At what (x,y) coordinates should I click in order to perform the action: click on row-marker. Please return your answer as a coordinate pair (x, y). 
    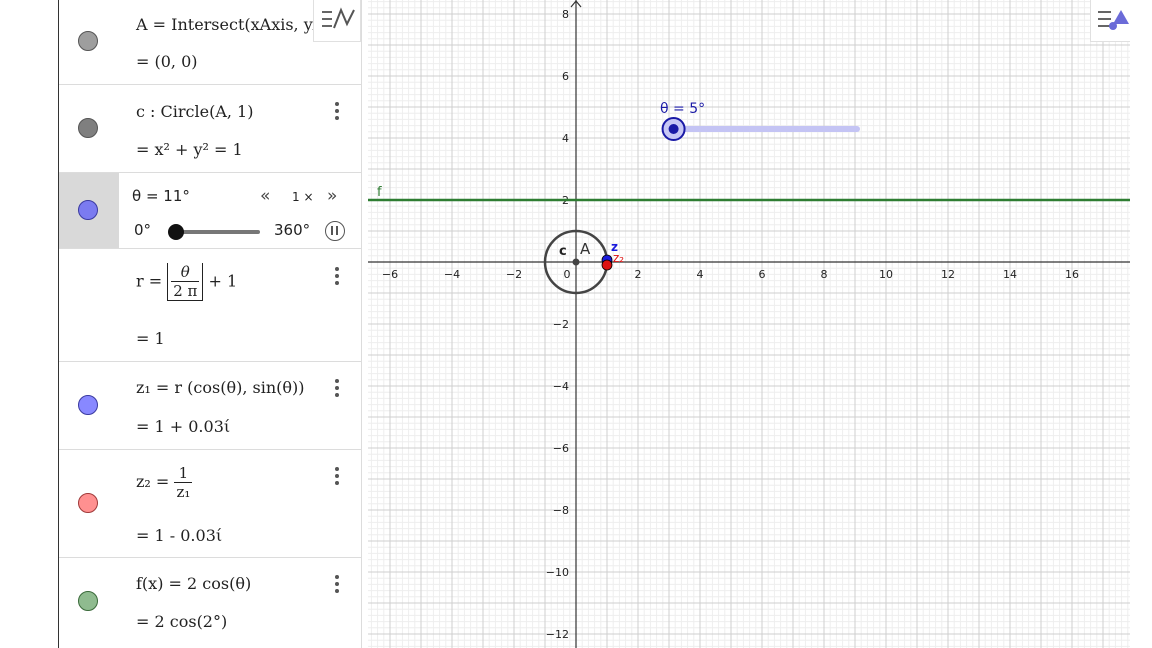
    Looking at the image, I should click on (89, 305).